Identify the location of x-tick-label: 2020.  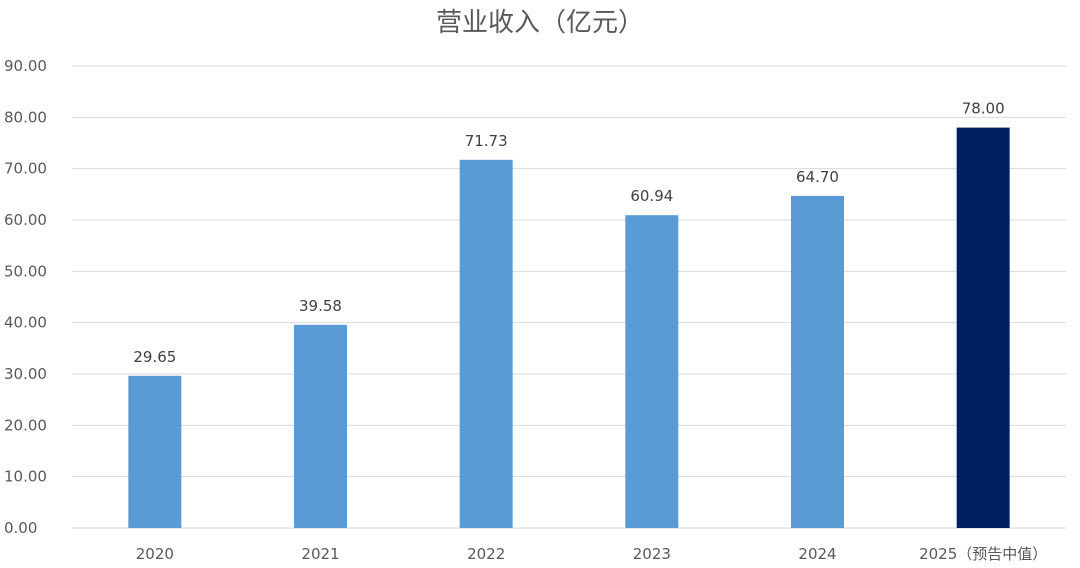
(155, 554).